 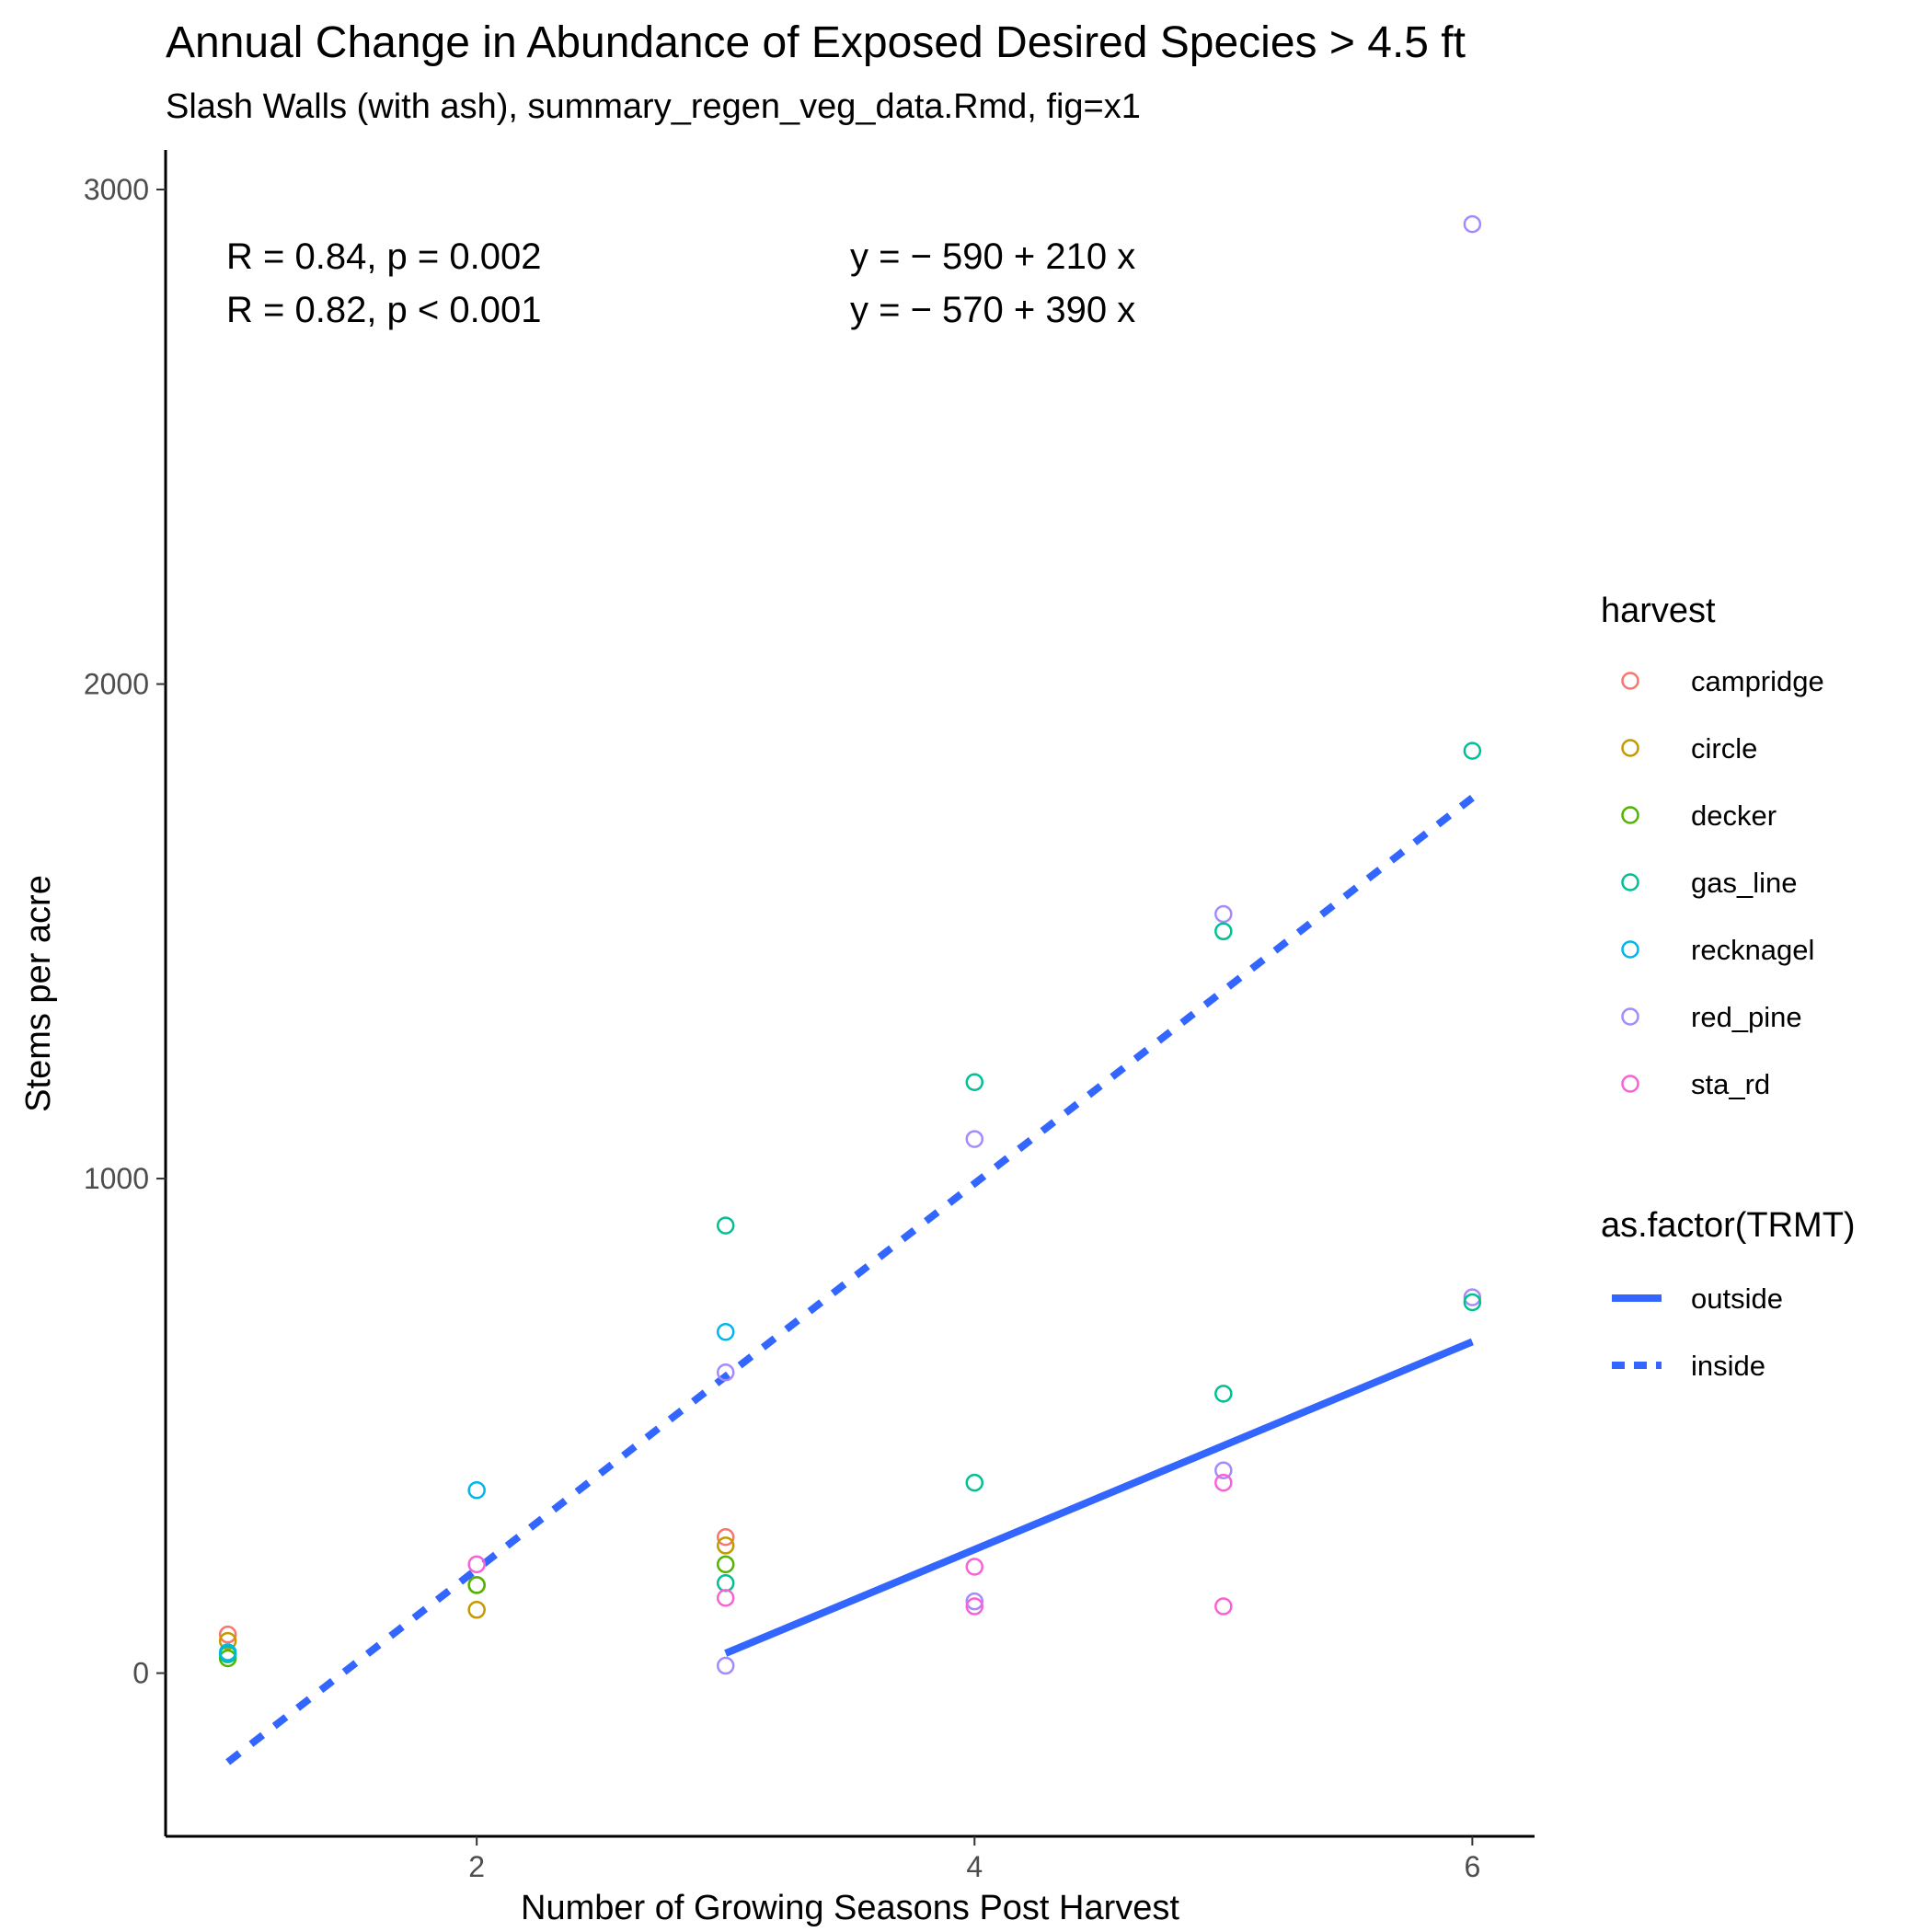 What do you see at coordinates (1697, 1332) in the screenshot?
I see `legend-treatment: outside inside` at bounding box center [1697, 1332].